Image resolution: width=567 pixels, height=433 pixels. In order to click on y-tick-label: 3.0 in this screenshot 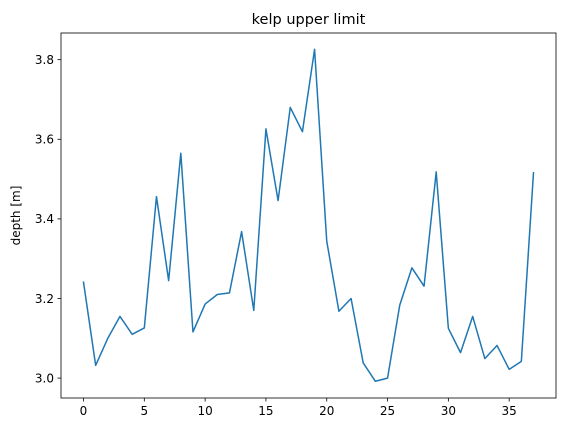, I will do `click(44, 378)`.